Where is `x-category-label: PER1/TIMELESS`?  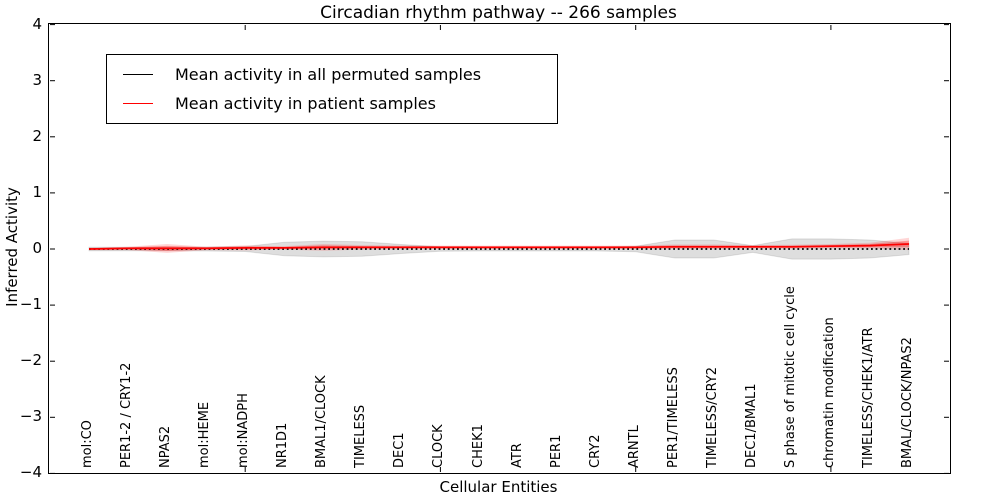 x-category-label: PER1/TIMELESS is located at coordinates (673, 417).